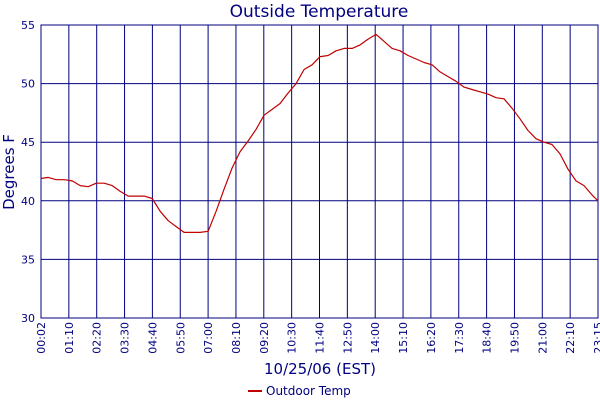 The height and width of the screenshot is (405, 600). Describe the element at coordinates (596, 338) in the screenshot. I see `x-tick-label: 23:15` at that location.